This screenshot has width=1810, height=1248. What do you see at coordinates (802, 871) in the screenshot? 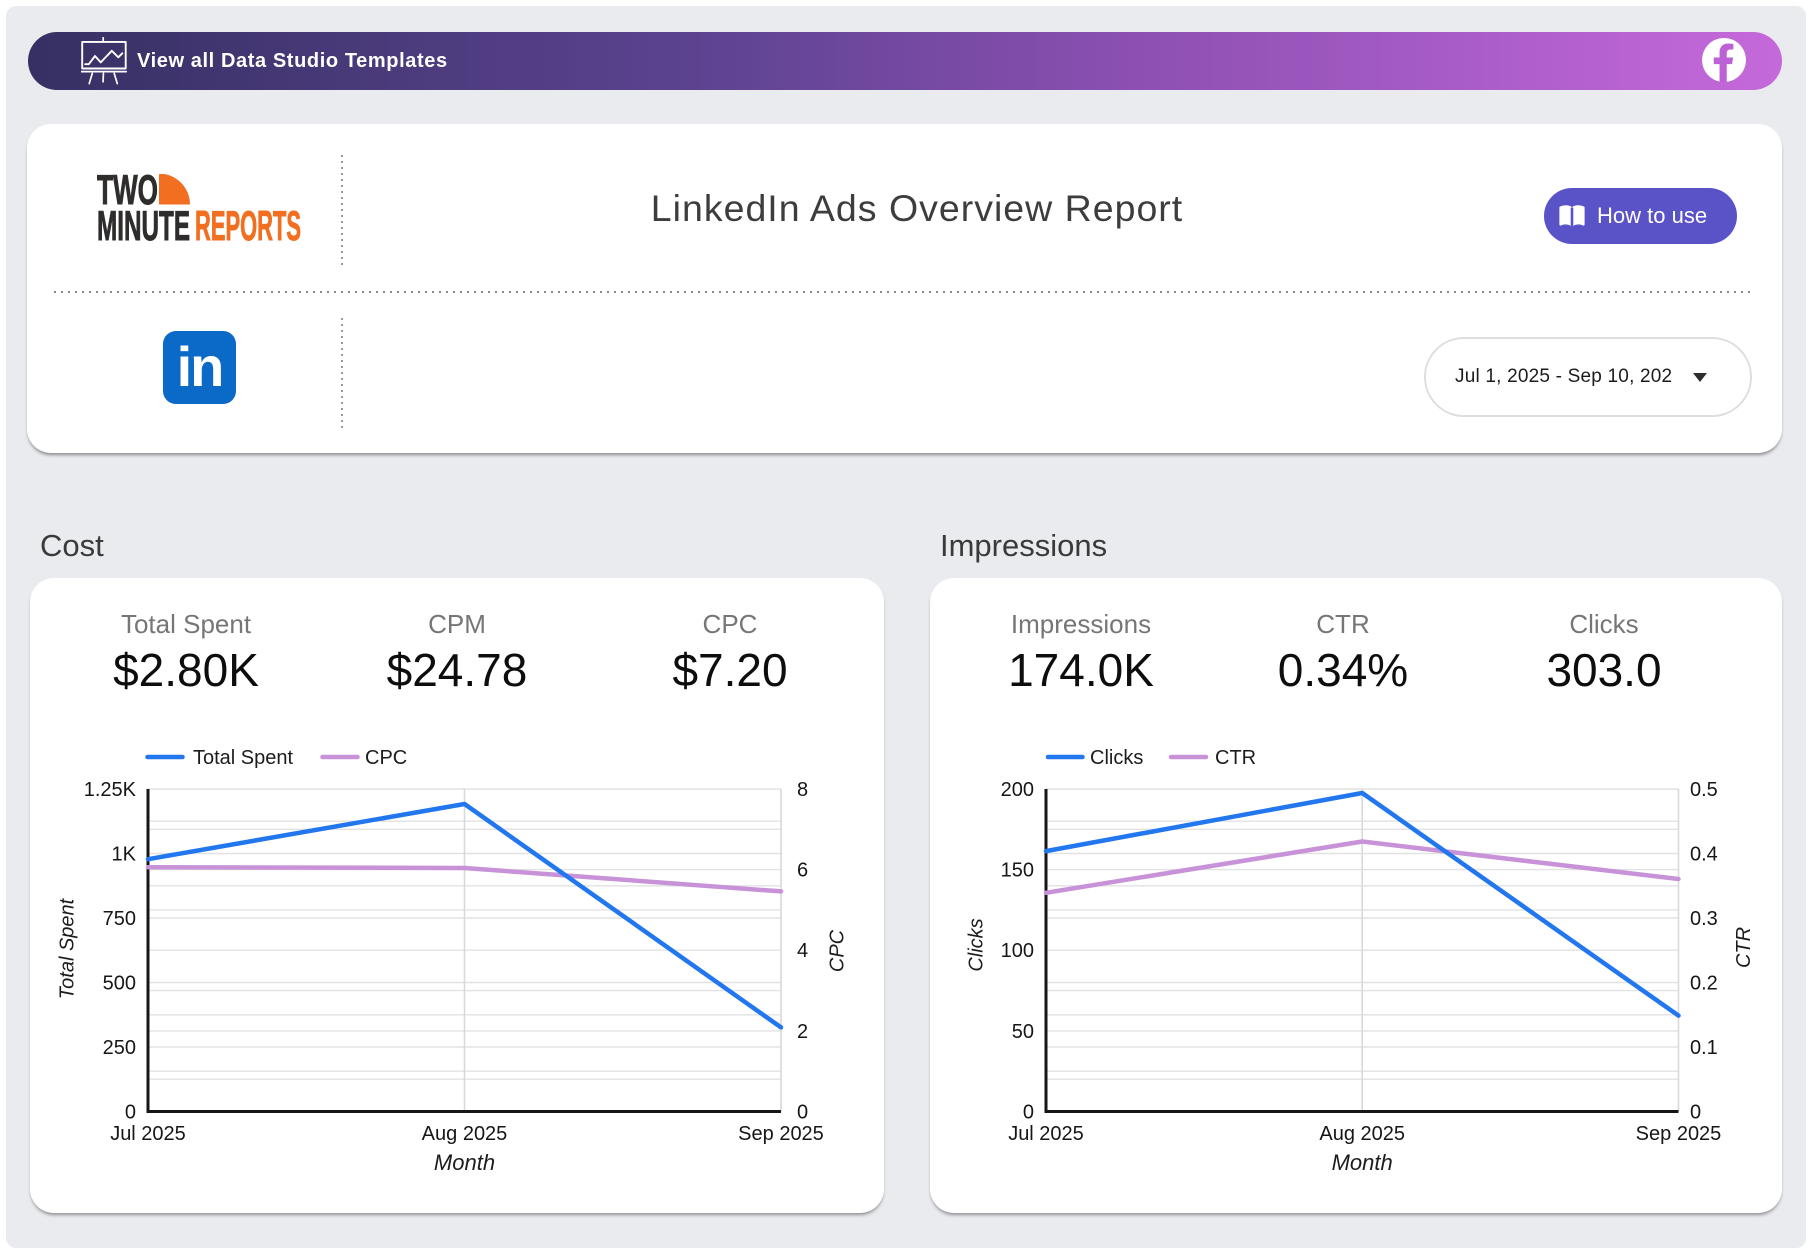
I see `svg-text: 6` at bounding box center [802, 871].